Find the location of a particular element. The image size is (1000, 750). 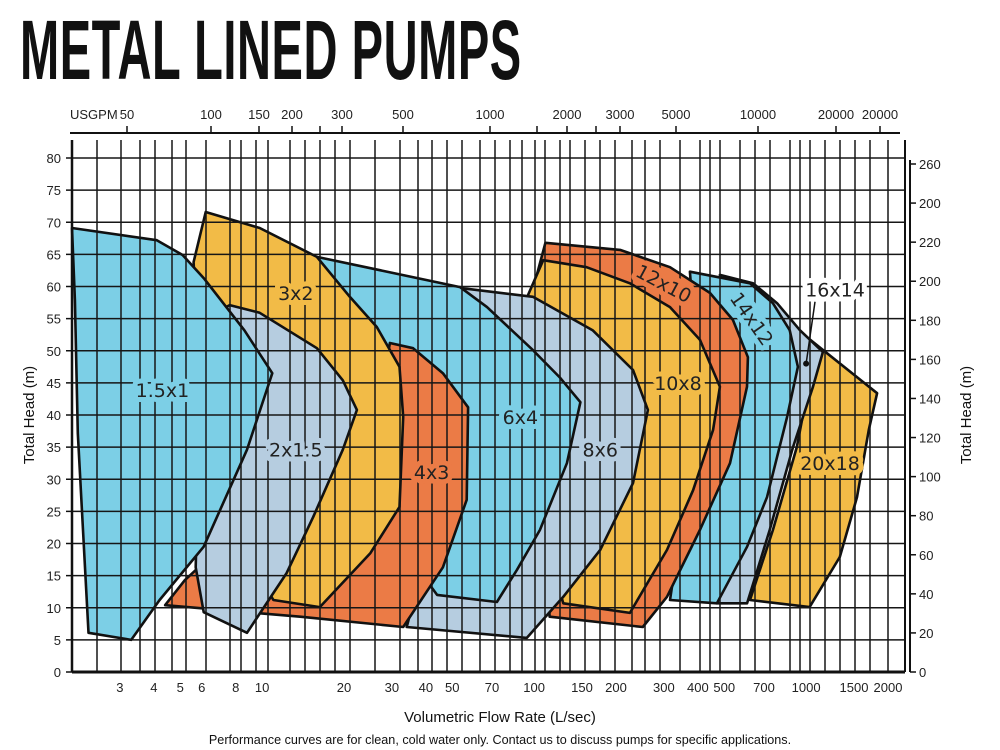

y-tick-label: 75 is located at coordinates (54, 190).